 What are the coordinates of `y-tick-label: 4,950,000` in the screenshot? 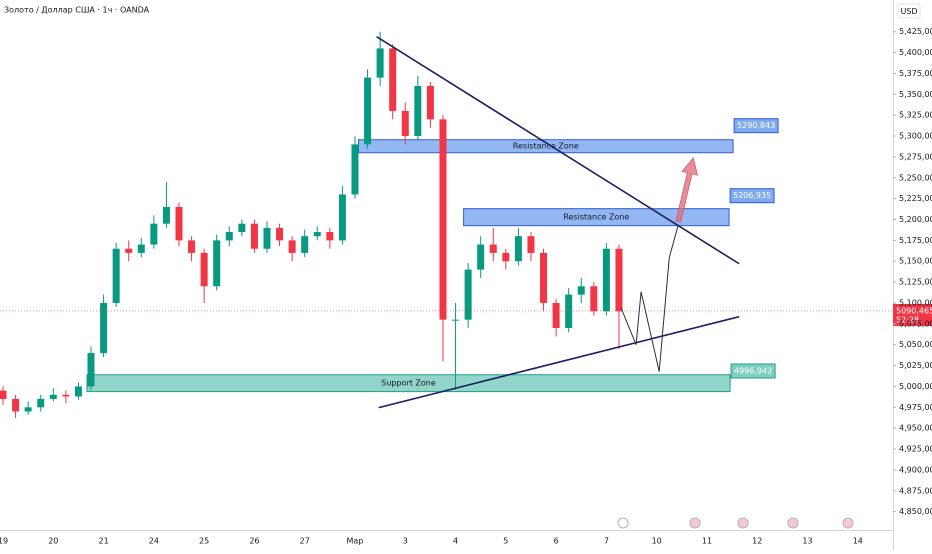 It's located at (915, 428).